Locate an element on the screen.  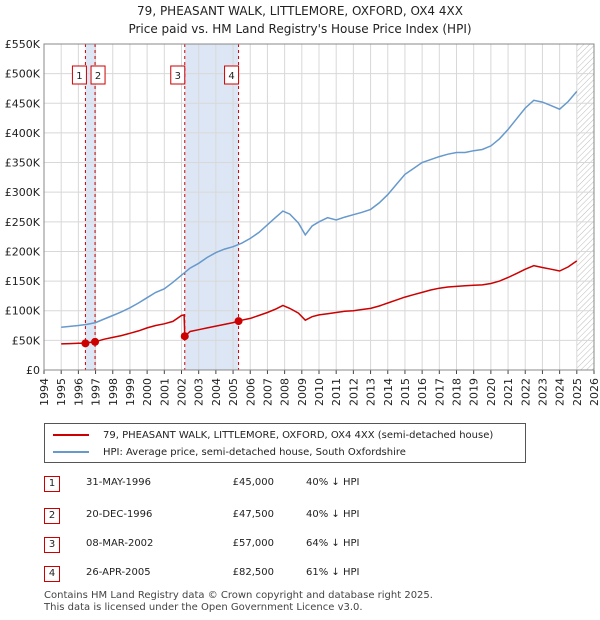
y-tick-label: £150K is located at coordinates (23, 281).